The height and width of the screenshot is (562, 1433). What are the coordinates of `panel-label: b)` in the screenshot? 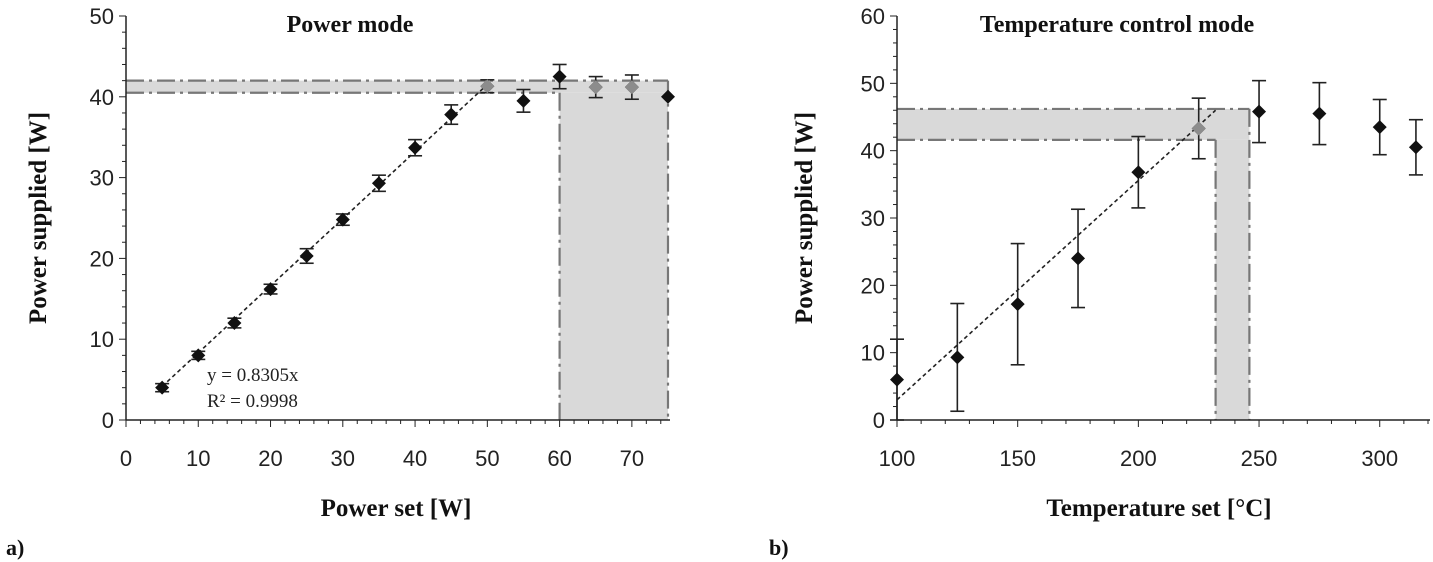 It's located at (779, 547).